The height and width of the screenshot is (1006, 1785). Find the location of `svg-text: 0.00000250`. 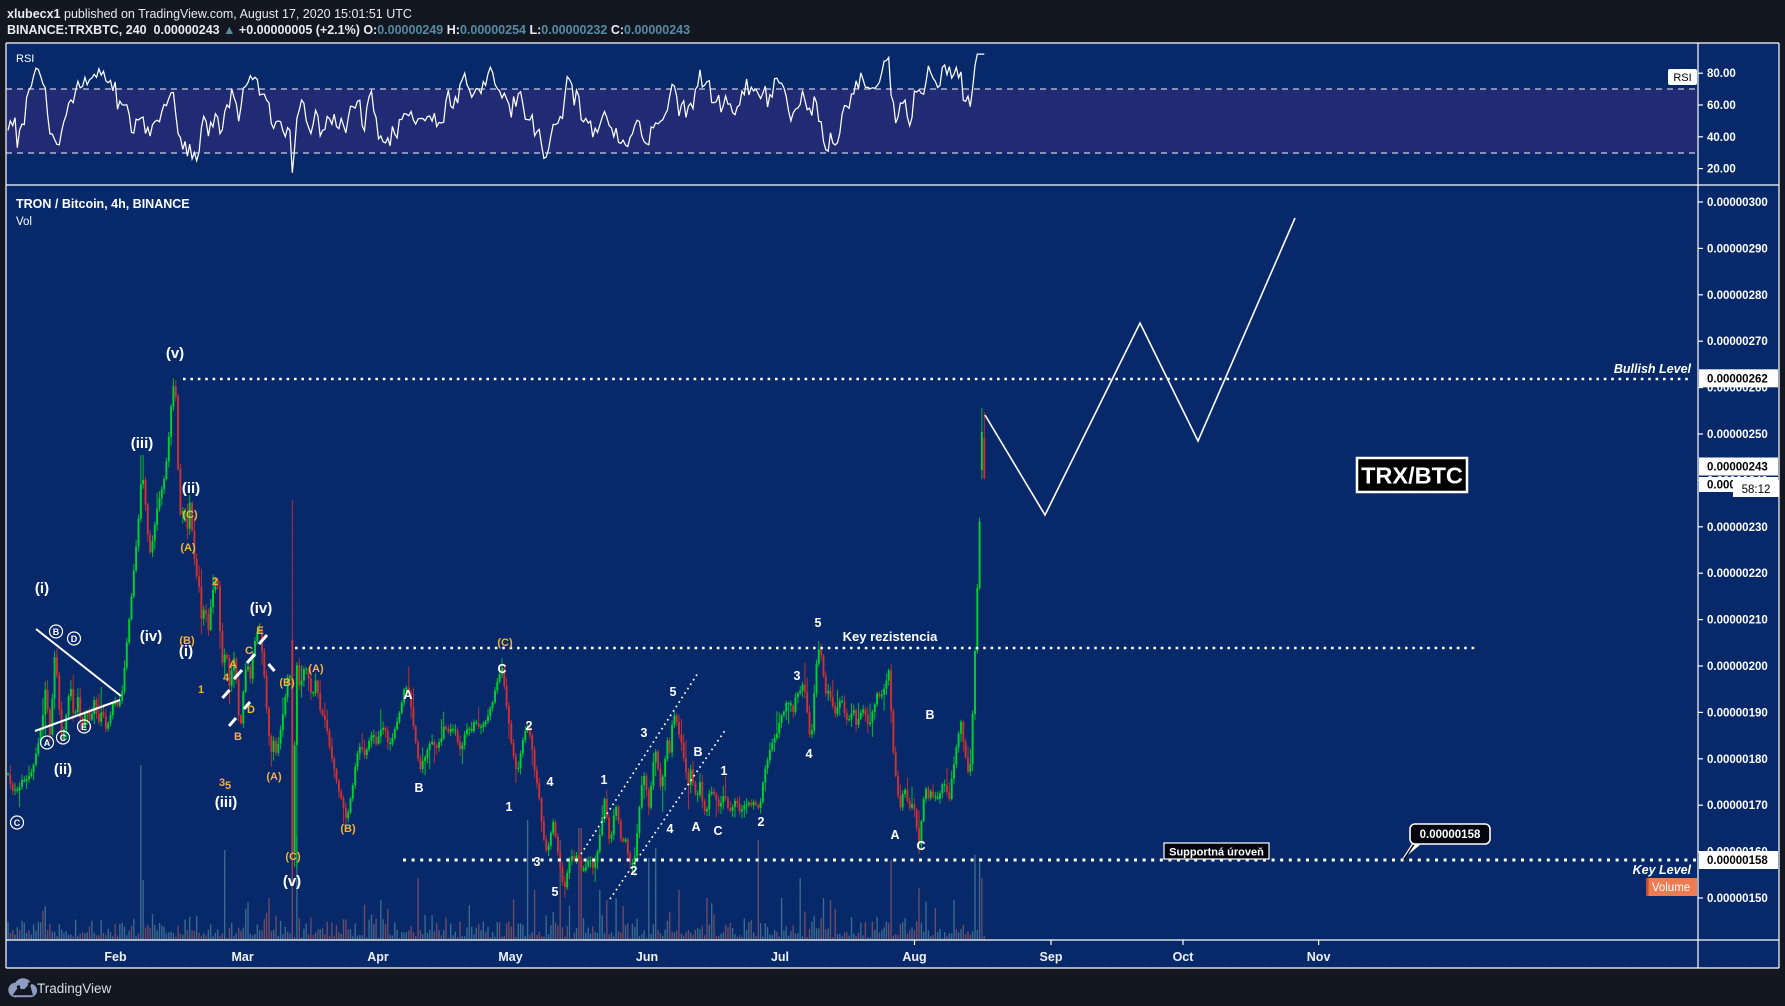

svg-text: 0.00000250 is located at coordinates (1737, 435).